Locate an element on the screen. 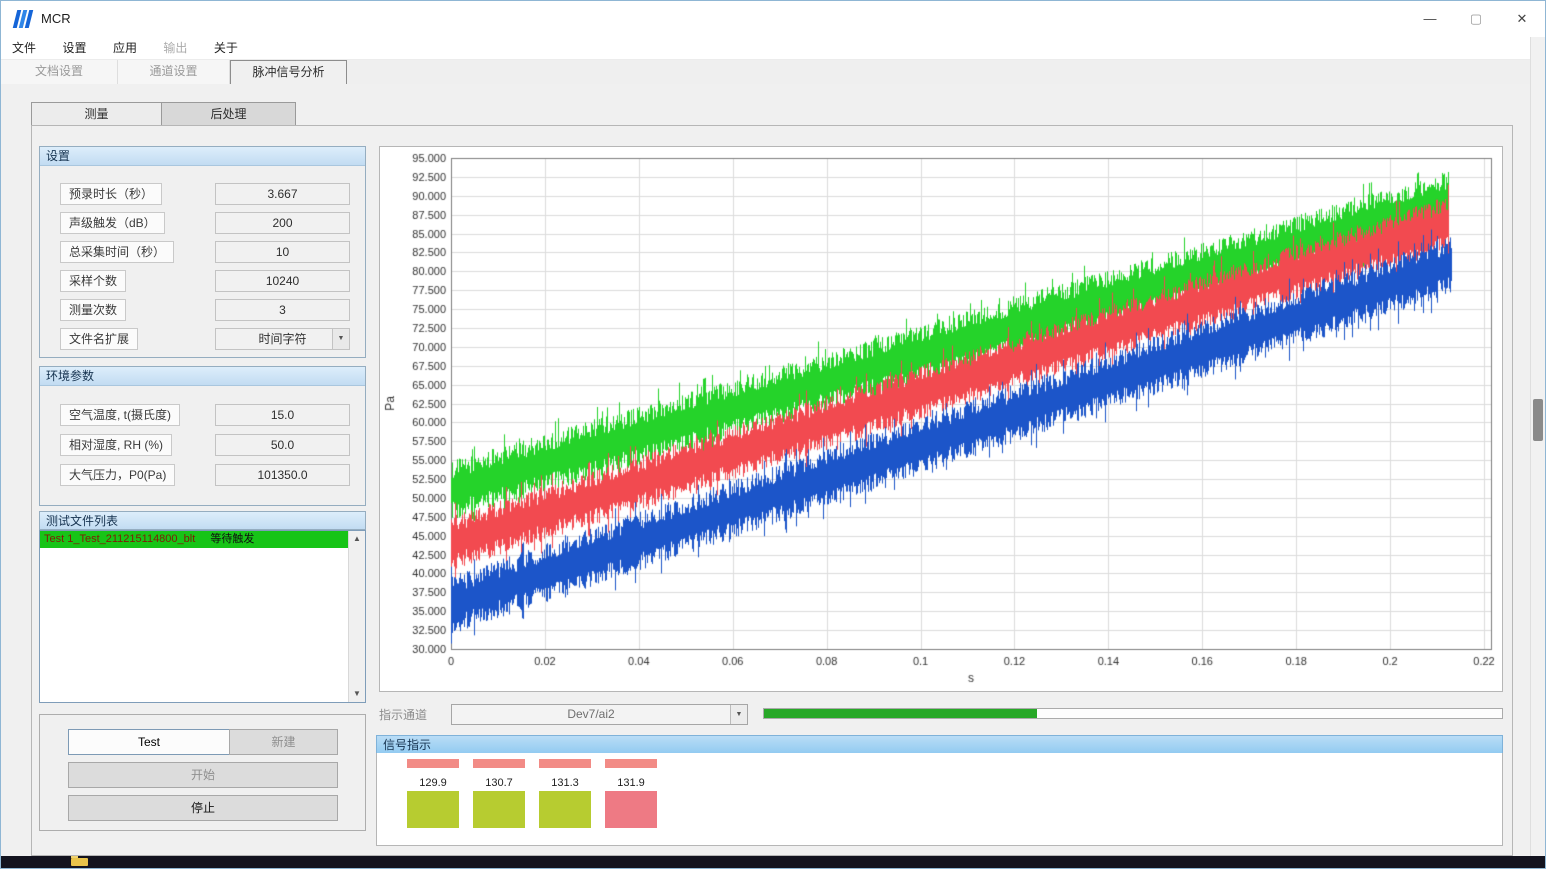 This screenshot has width=1546, height=869. level-trigger-label: 声级触发（dB） is located at coordinates (112, 223).